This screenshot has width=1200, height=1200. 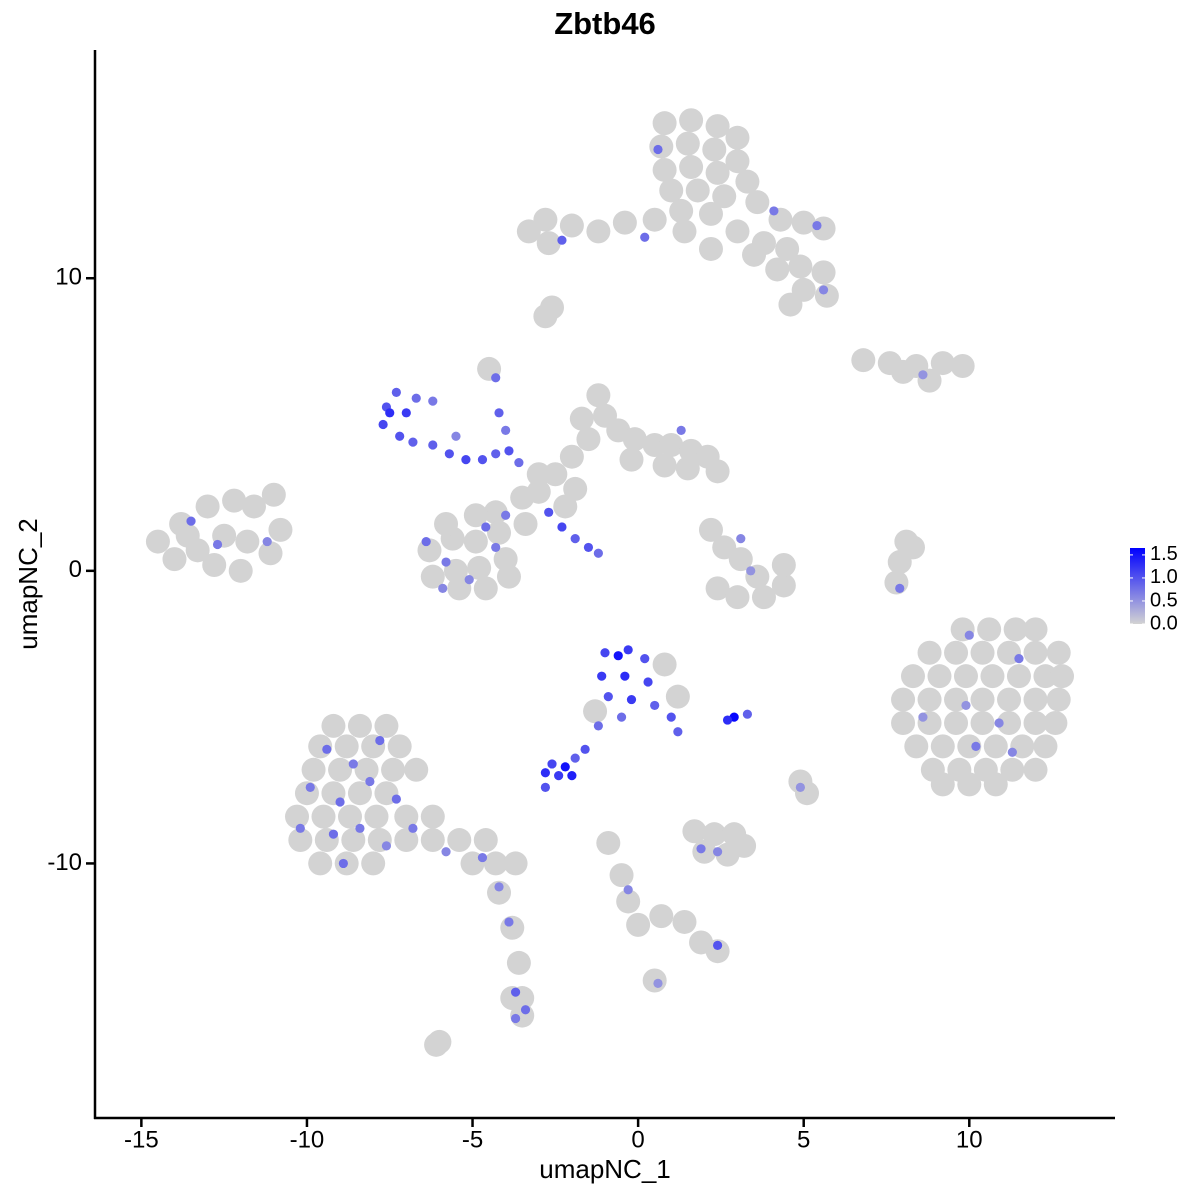 What do you see at coordinates (141, 1139) in the screenshot?
I see `x-tick-label: -15` at bounding box center [141, 1139].